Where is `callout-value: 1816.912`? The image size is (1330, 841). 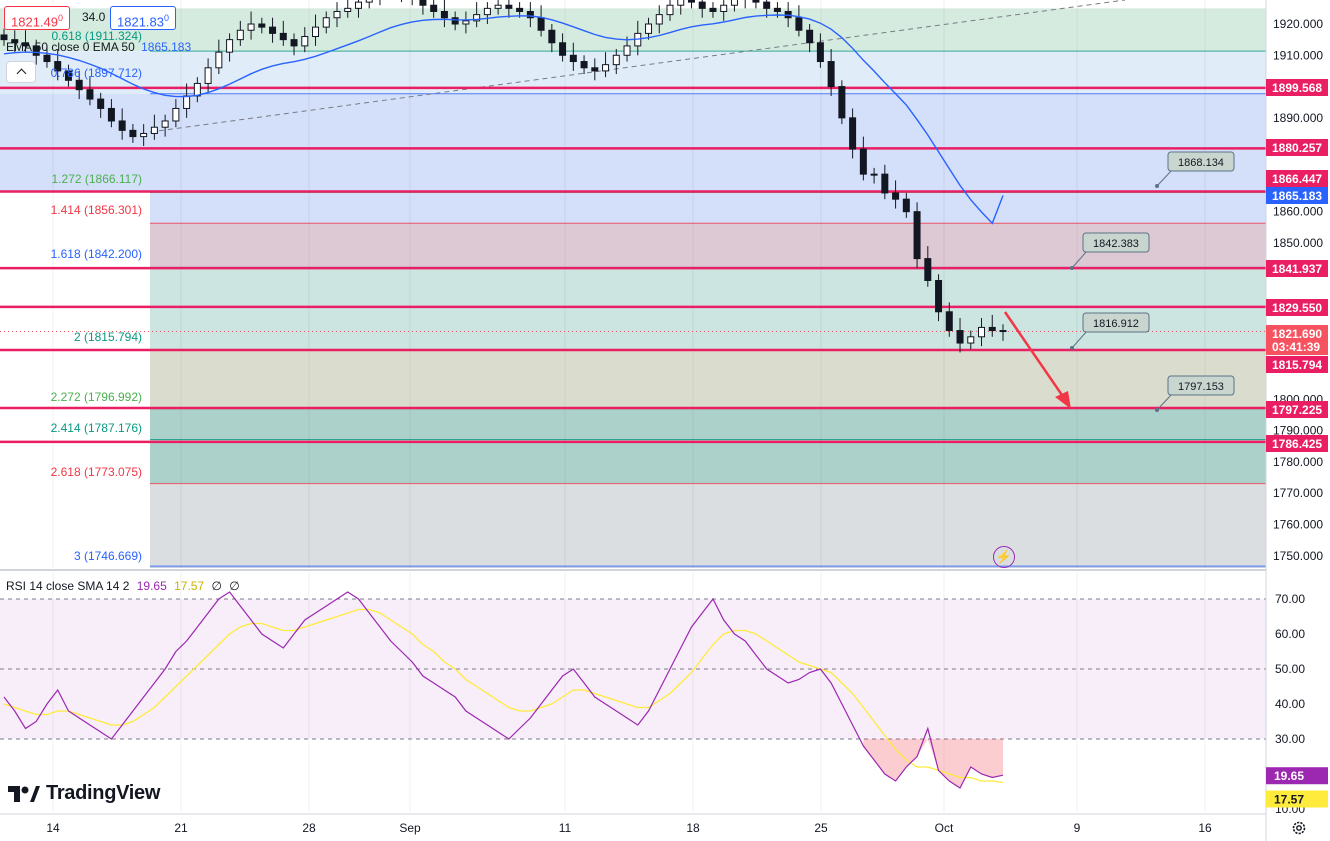
callout-value: 1816.912 is located at coordinates (1116, 324).